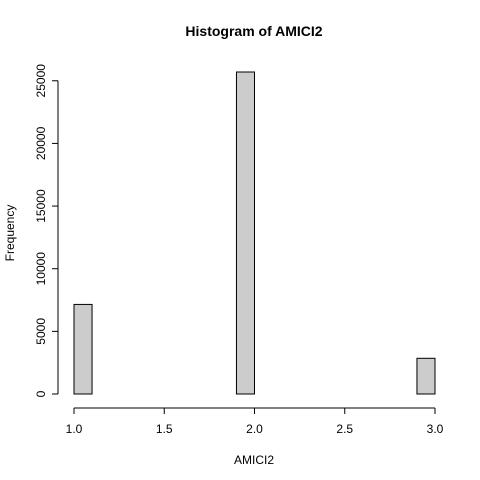 Image resolution: width=480 pixels, height=480 pixels. Describe the element at coordinates (41, 206) in the screenshot. I see `y-tick-label: 15000` at that location.